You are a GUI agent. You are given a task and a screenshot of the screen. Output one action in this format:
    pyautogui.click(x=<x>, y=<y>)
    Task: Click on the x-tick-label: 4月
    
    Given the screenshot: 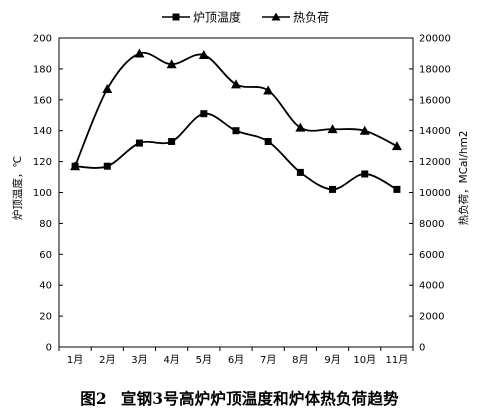 What is the action you would take?
    pyautogui.click(x=171, y=360)
    